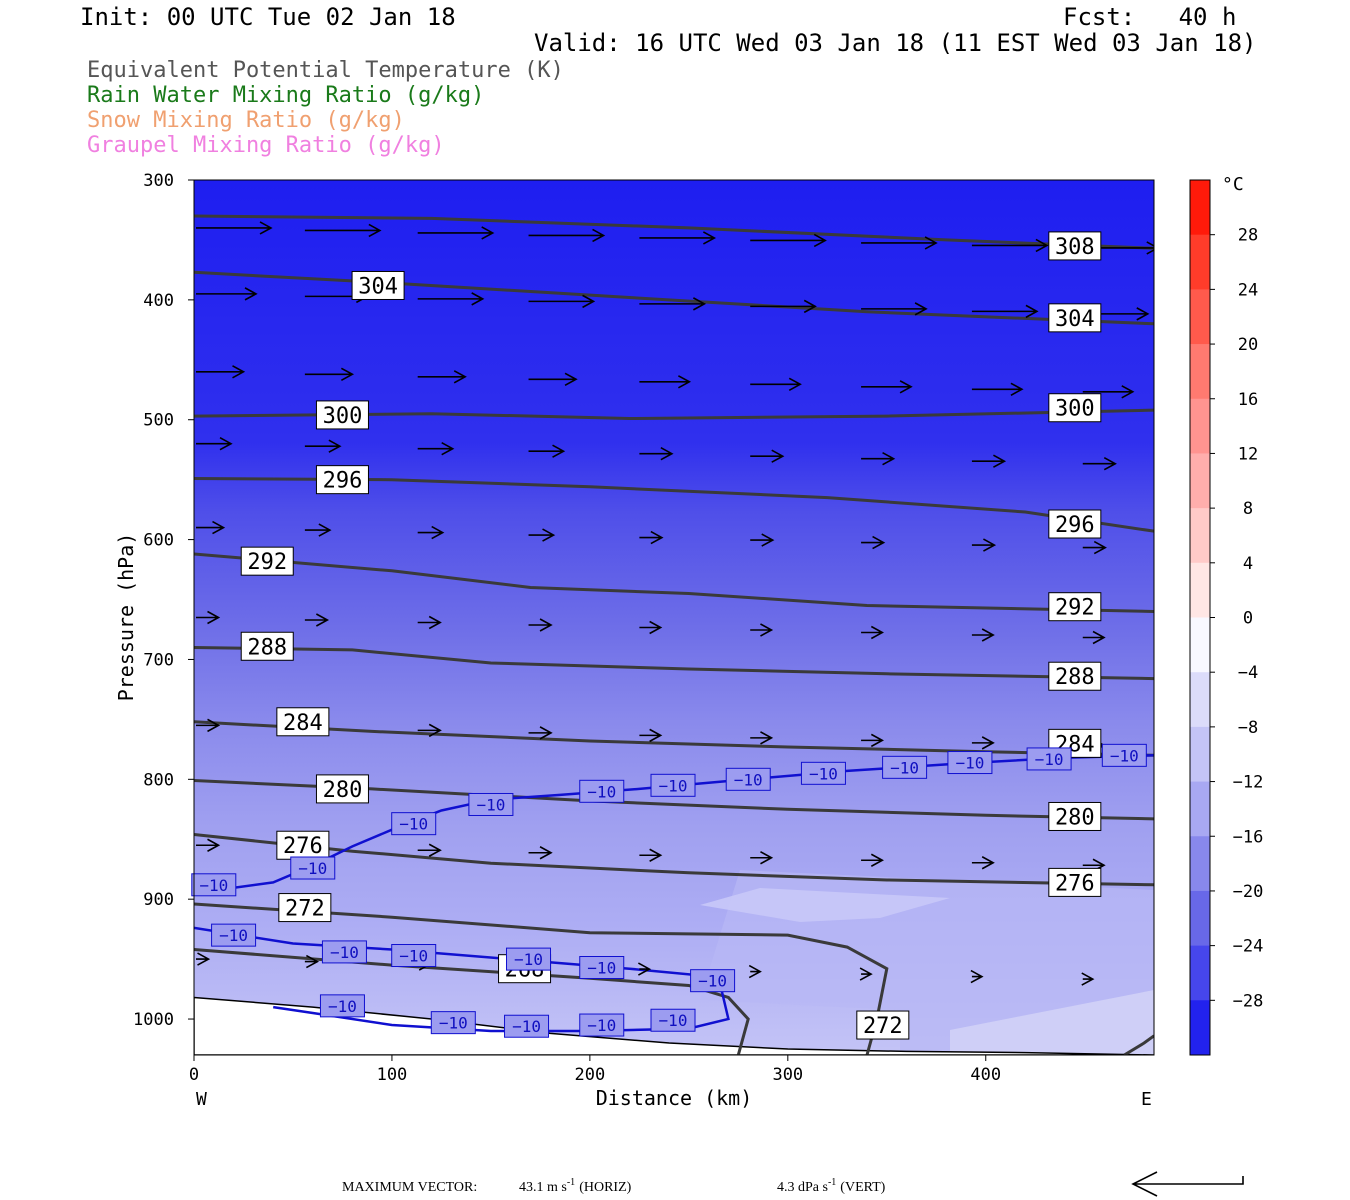 The width and height of the screenshot is (1350, 1200). Describe the element at coordinates (153, 1020) in the screenshot. I see `y-tick-label: 1000` at that location.